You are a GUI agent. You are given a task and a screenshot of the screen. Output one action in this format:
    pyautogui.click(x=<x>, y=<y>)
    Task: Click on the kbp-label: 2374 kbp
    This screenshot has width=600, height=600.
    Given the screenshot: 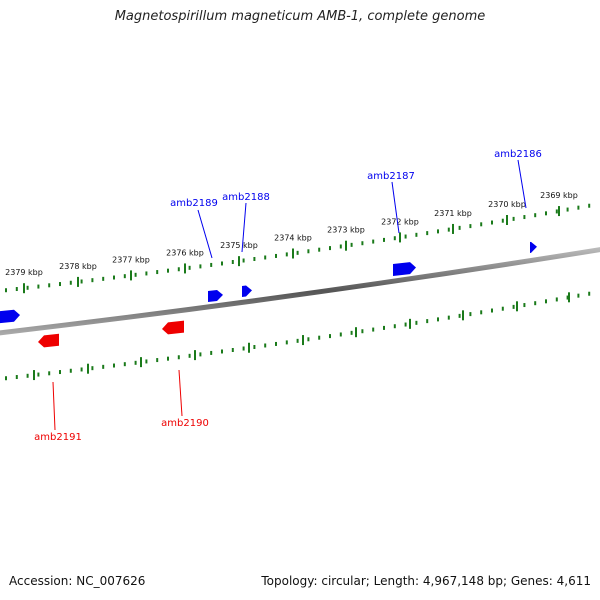 What is the action you would take?
    pyautogui.click(x=293, y=238)
    